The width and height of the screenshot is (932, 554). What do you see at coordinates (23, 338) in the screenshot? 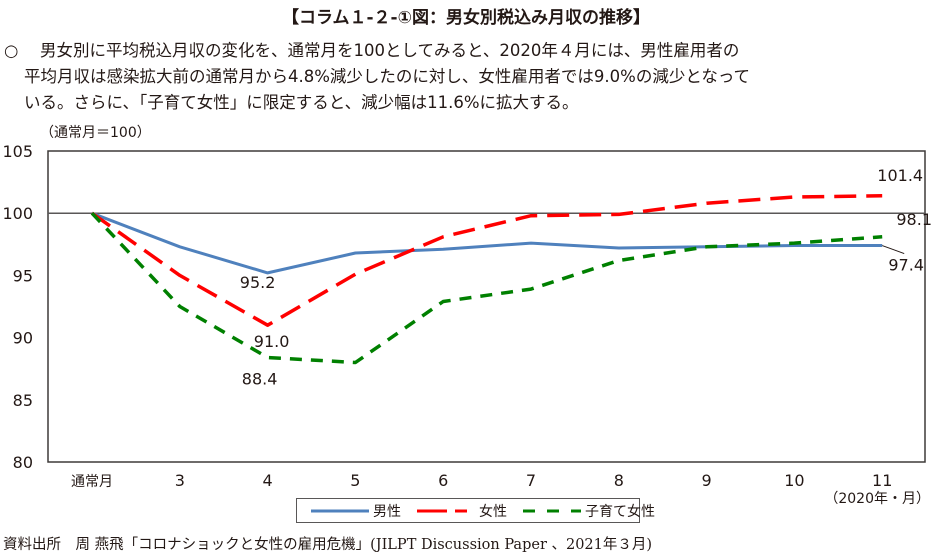
I see `y-tick-label: 90` at bounding box center [23, 338].